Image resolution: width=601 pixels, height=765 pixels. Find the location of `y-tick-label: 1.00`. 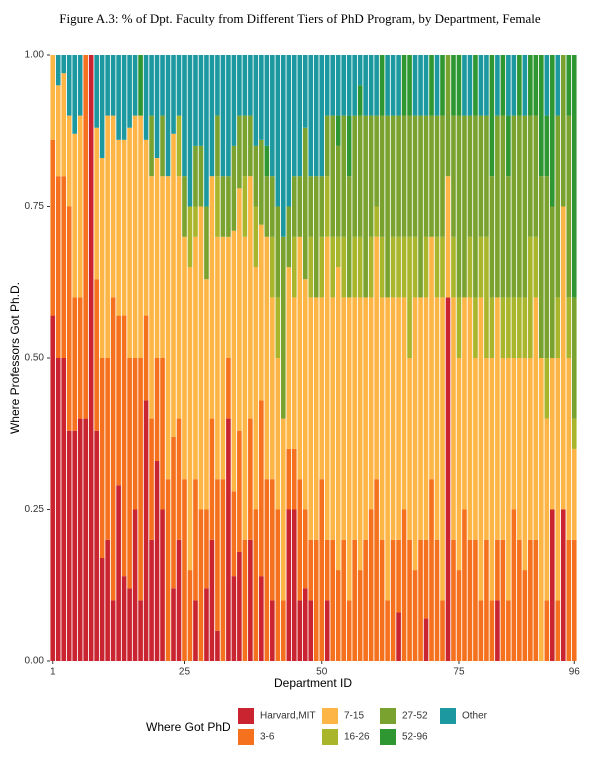

y-tick-label: 1.00 is located at coordinates (35, 55).